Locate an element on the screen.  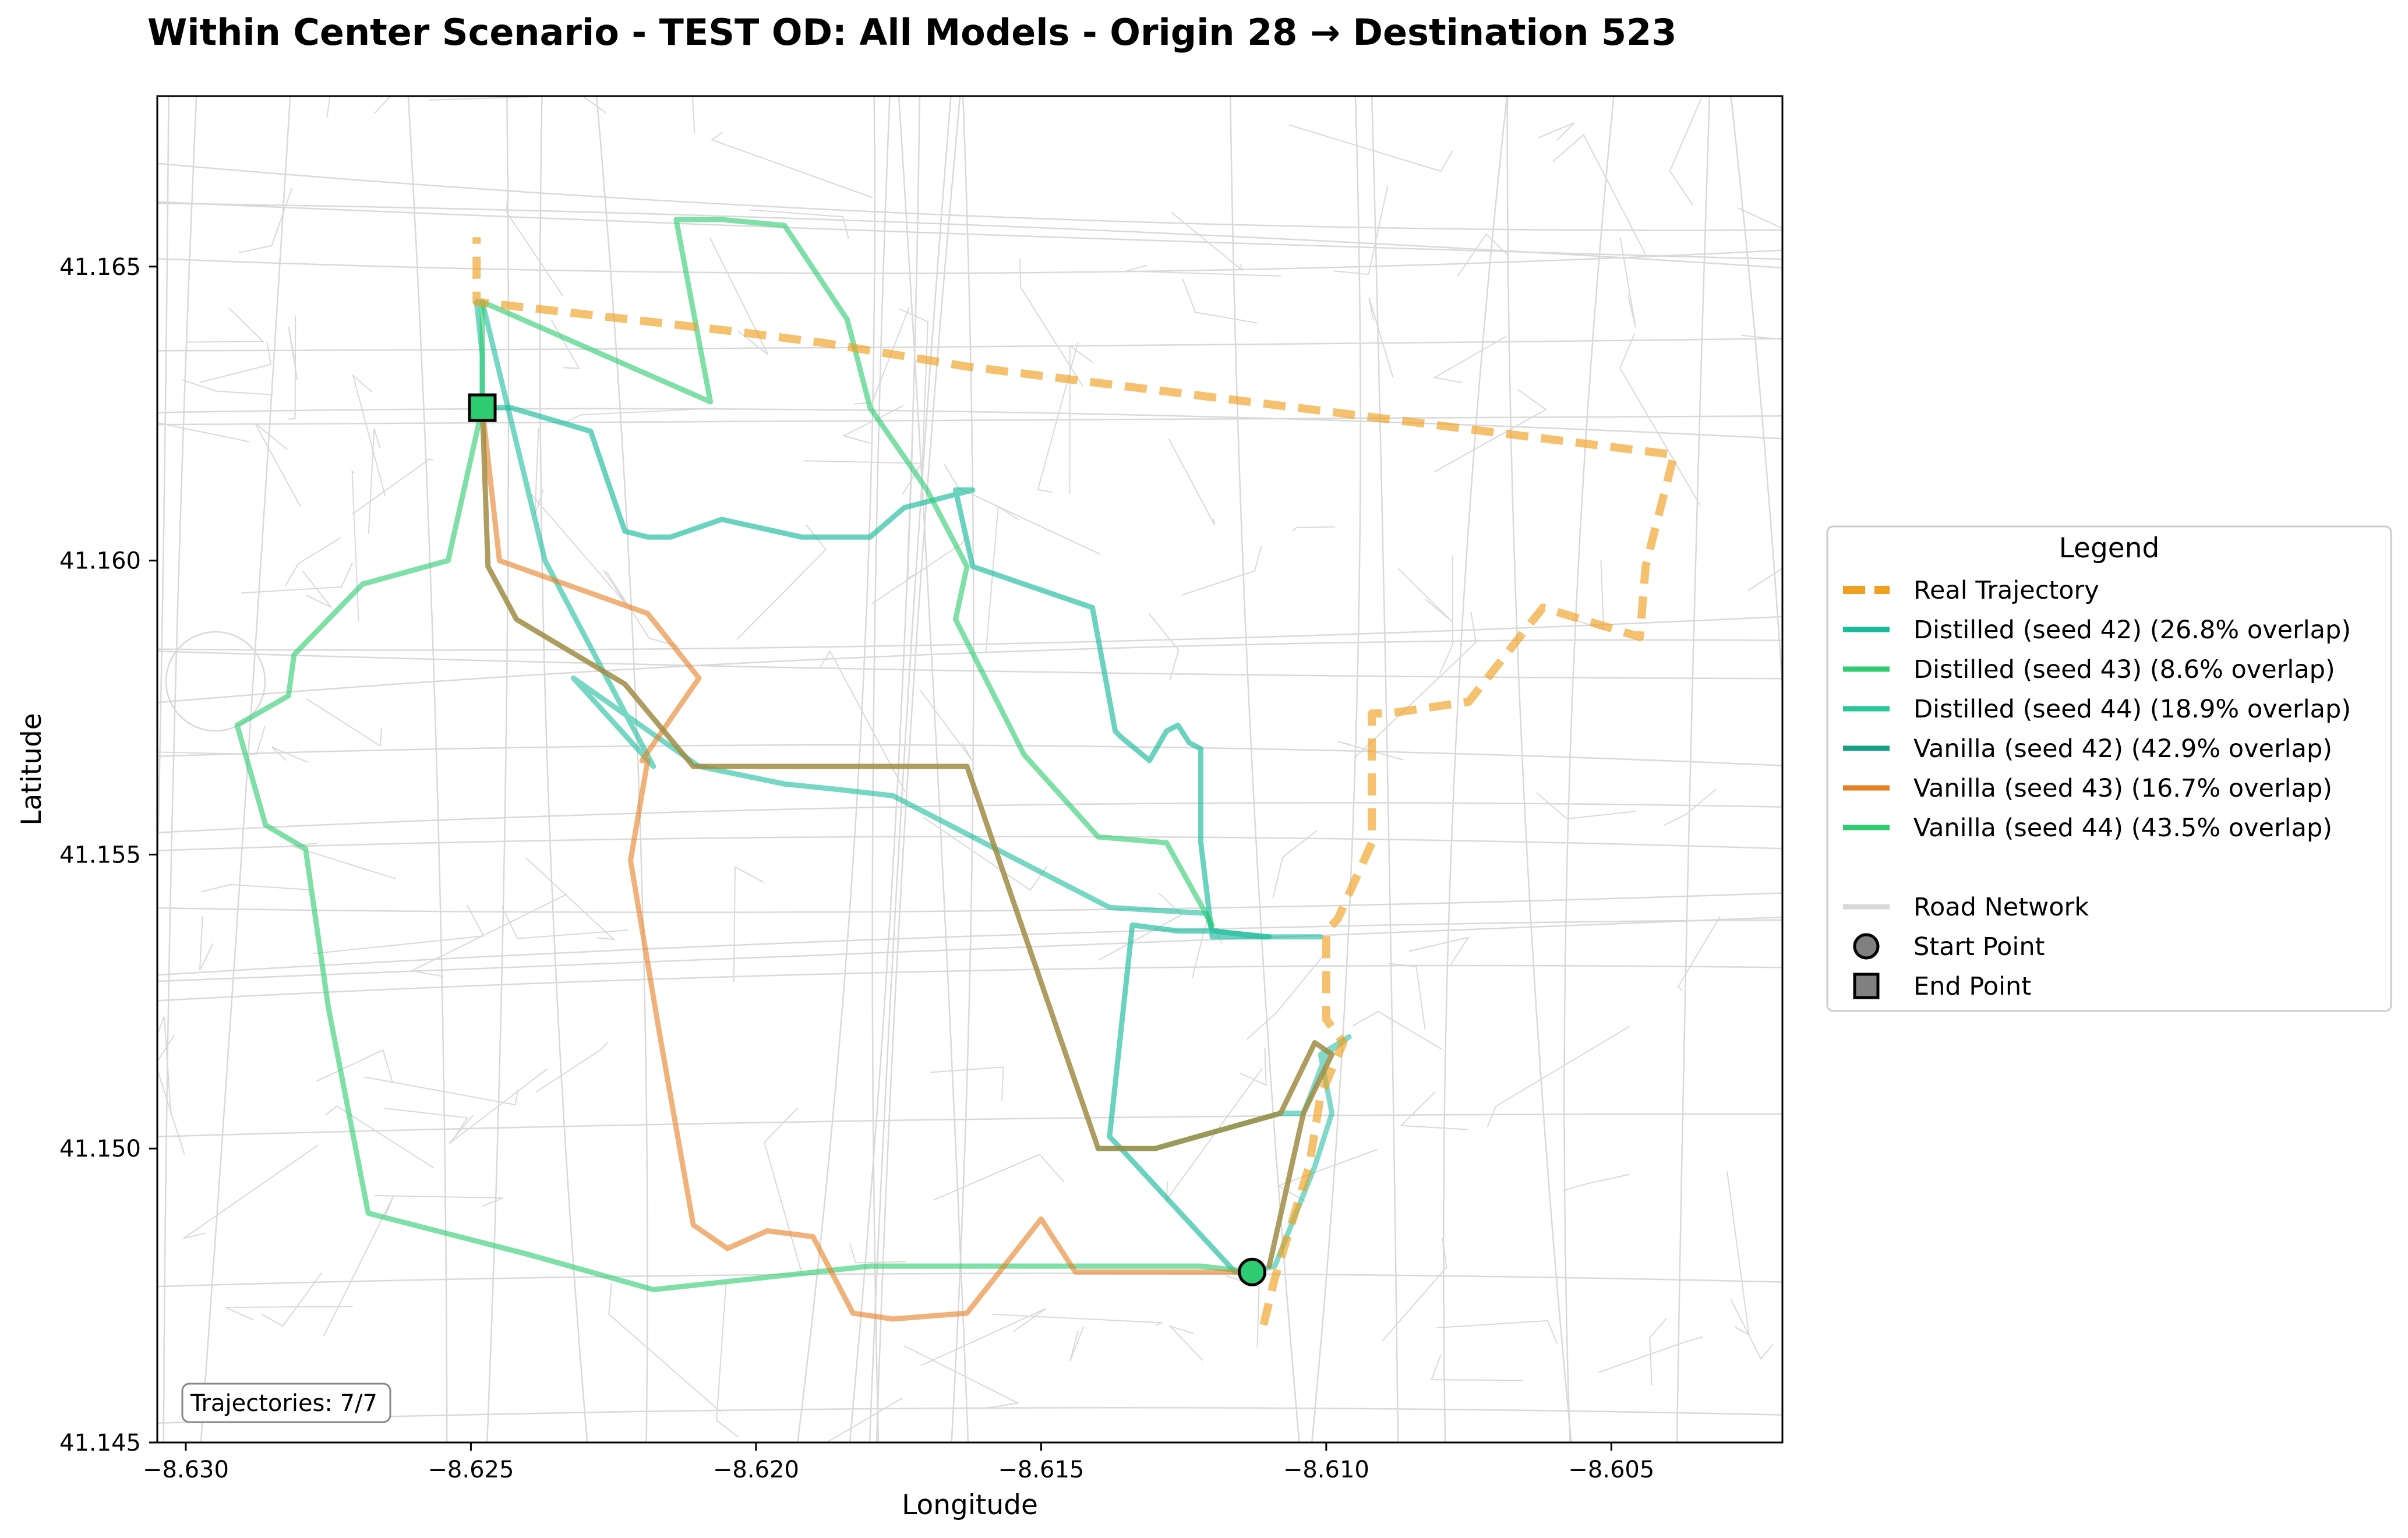
y-tick-label: 41.145 is located at coordinates (100, 1443).